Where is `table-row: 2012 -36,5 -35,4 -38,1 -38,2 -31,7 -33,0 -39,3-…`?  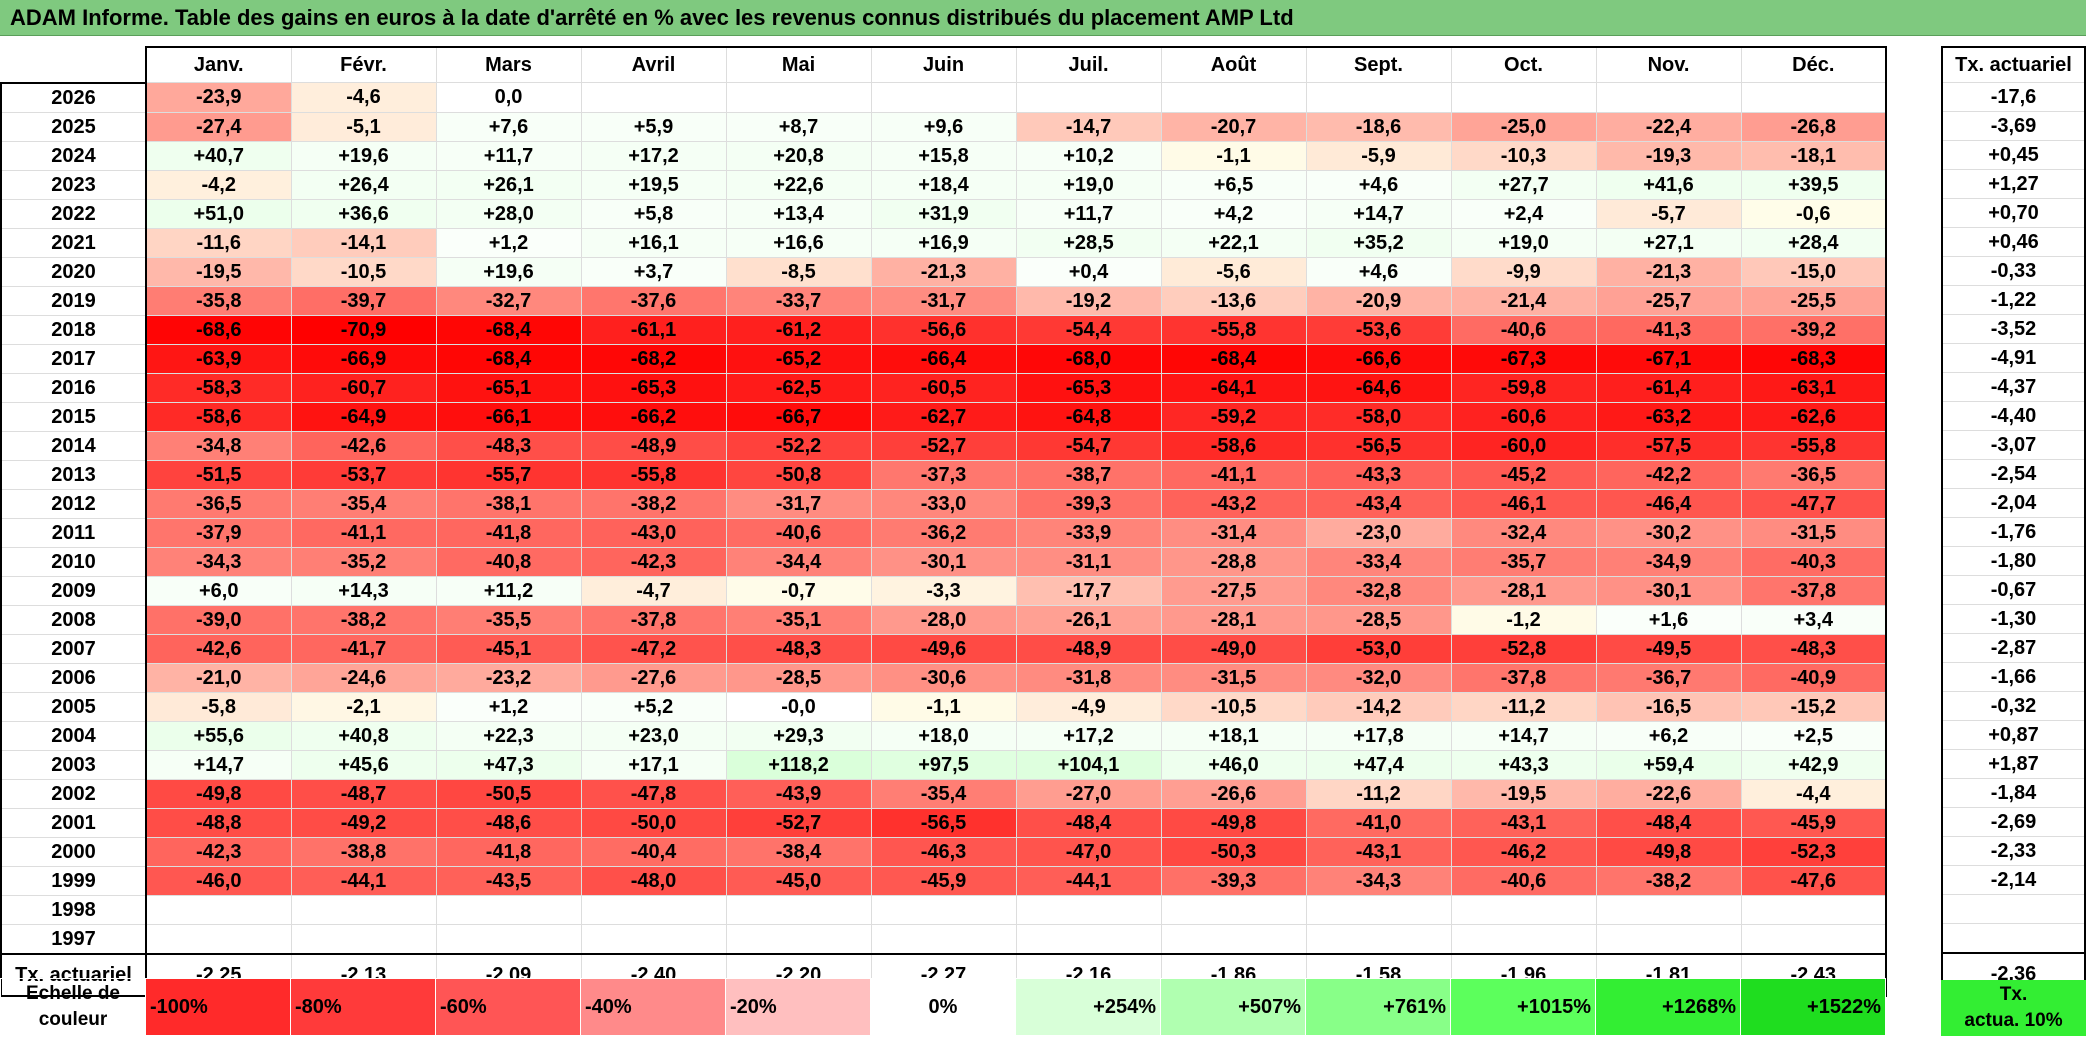 table-row: 2012 -36,5 -35,4 -38,1 -38,2 -31,7 -33,0 -39,3-… is located at coordinates (943, 503).